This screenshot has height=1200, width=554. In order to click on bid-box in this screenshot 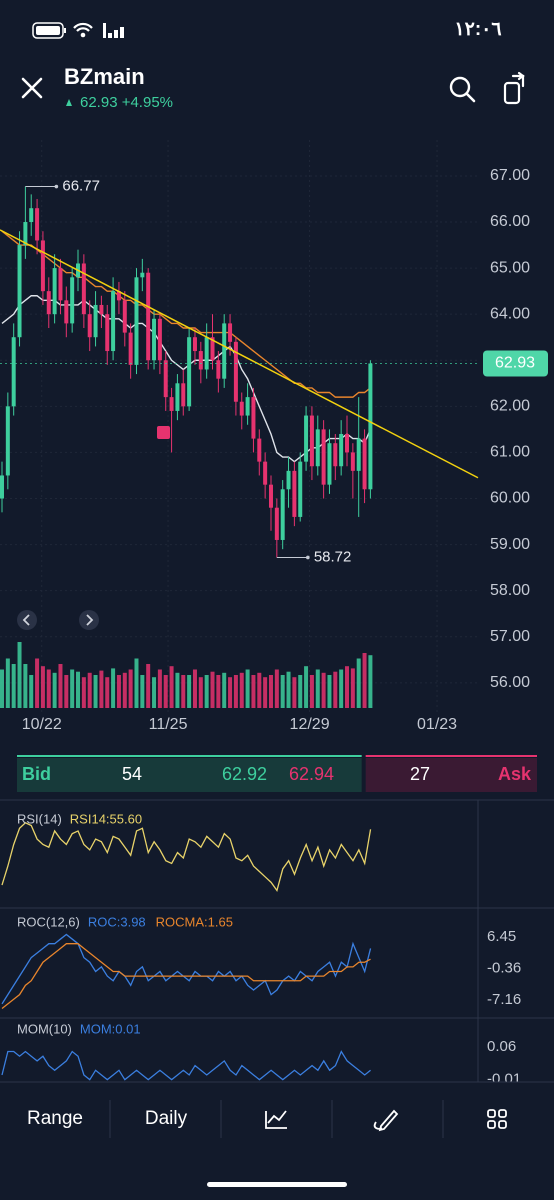, I will do `click(189, 775)`.